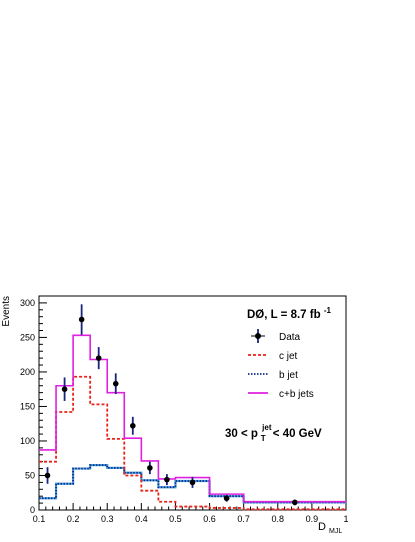 This screenshot has width=415, height=542. Describe the element at coordinates (241, 434) in the screenshot. I see `pt-cut-lo: 30 < p` at that location.